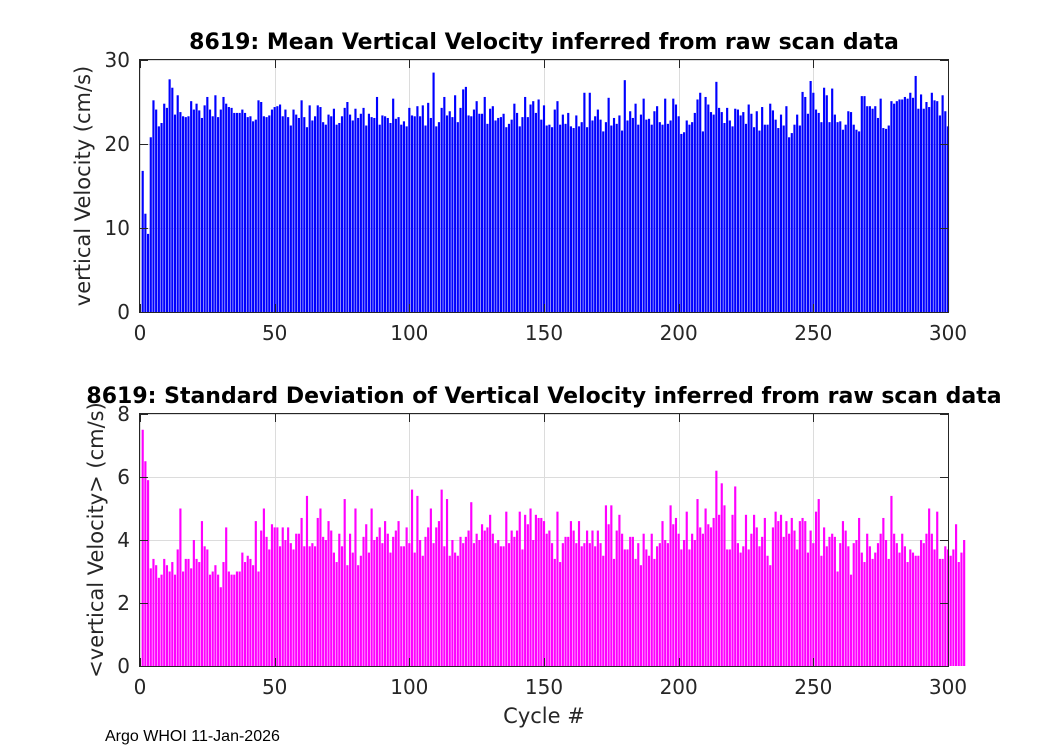 The height and width of the screenshot is (750, 1050). Describe the element at coordinates (544, 687) in the screenshot. I see `x-tick-label: 150` at that location.